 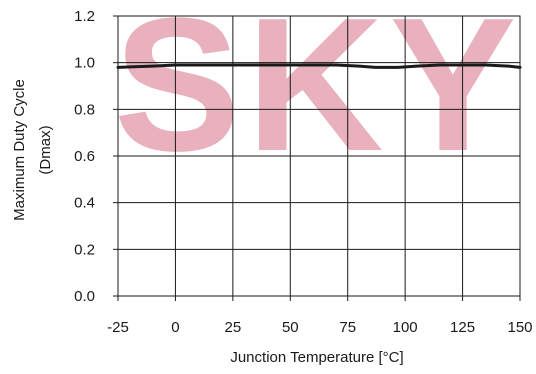 I want to click on y-tick-label: 0.8, so click(x=84, y=109).